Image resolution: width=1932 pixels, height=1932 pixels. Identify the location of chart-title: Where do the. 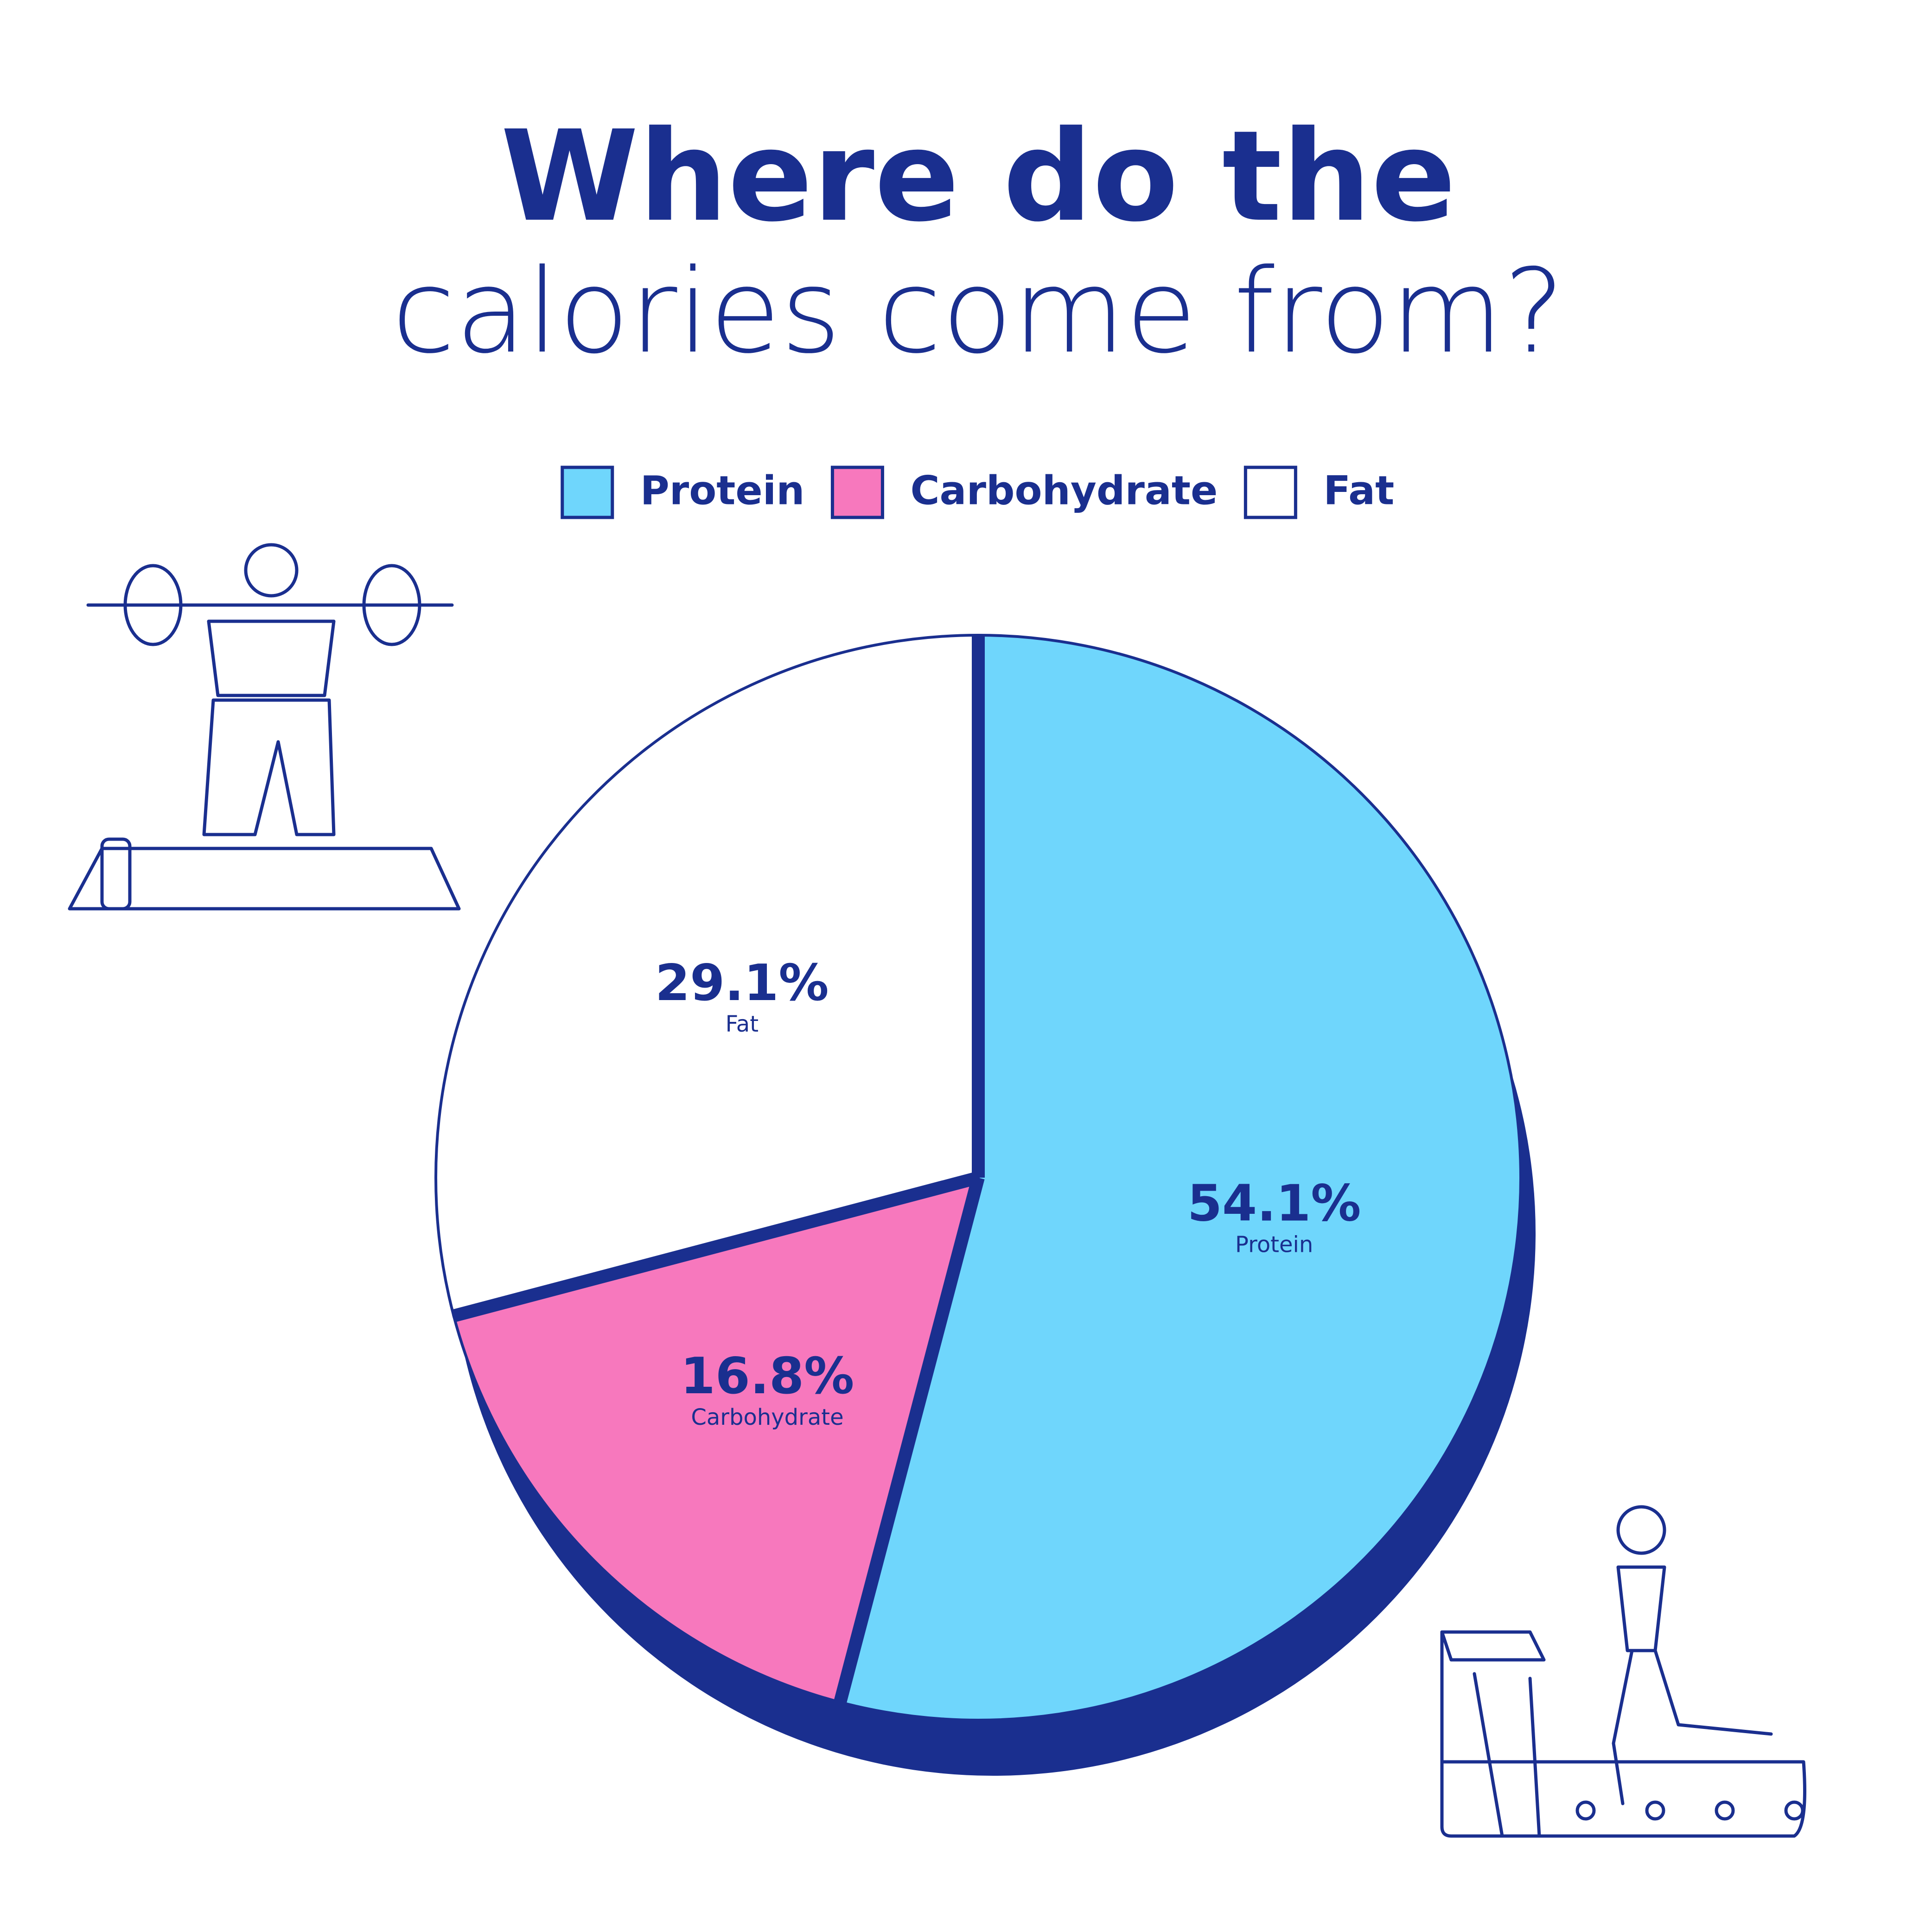
(978, 176).